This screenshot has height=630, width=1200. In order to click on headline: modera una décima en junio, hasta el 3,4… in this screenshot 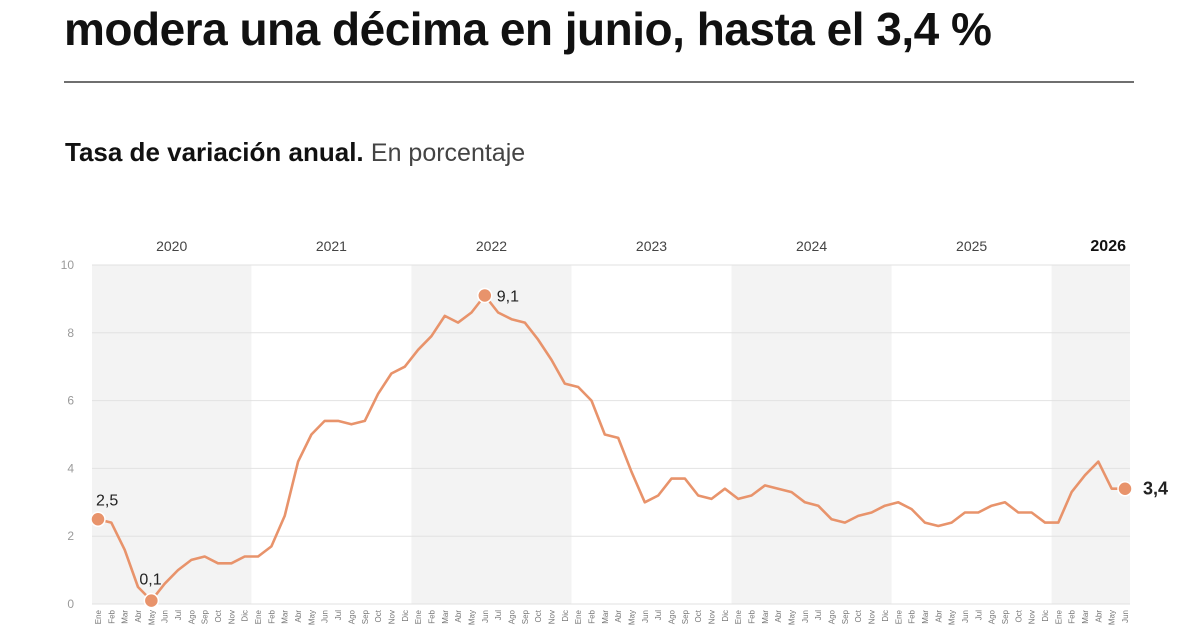, I will do `click(528, 29)`.